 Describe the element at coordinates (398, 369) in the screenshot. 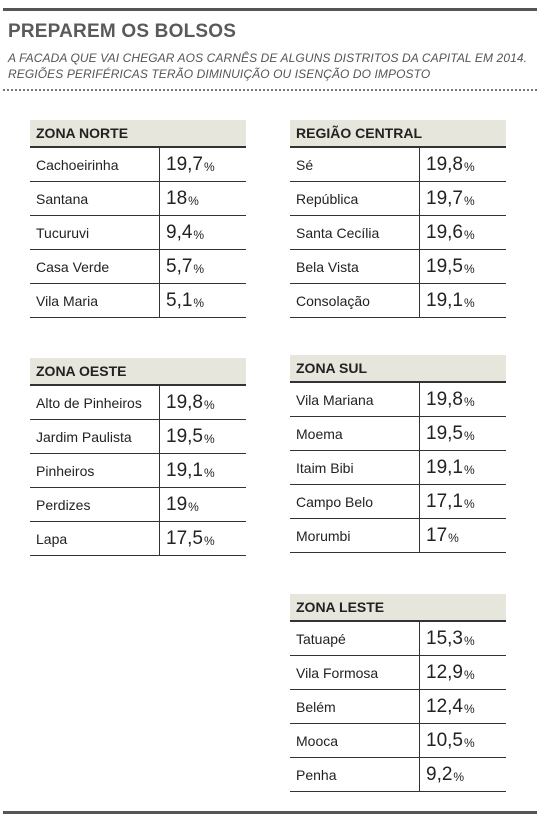

I see `zone-header-sul: ZONA SUL` at that location.